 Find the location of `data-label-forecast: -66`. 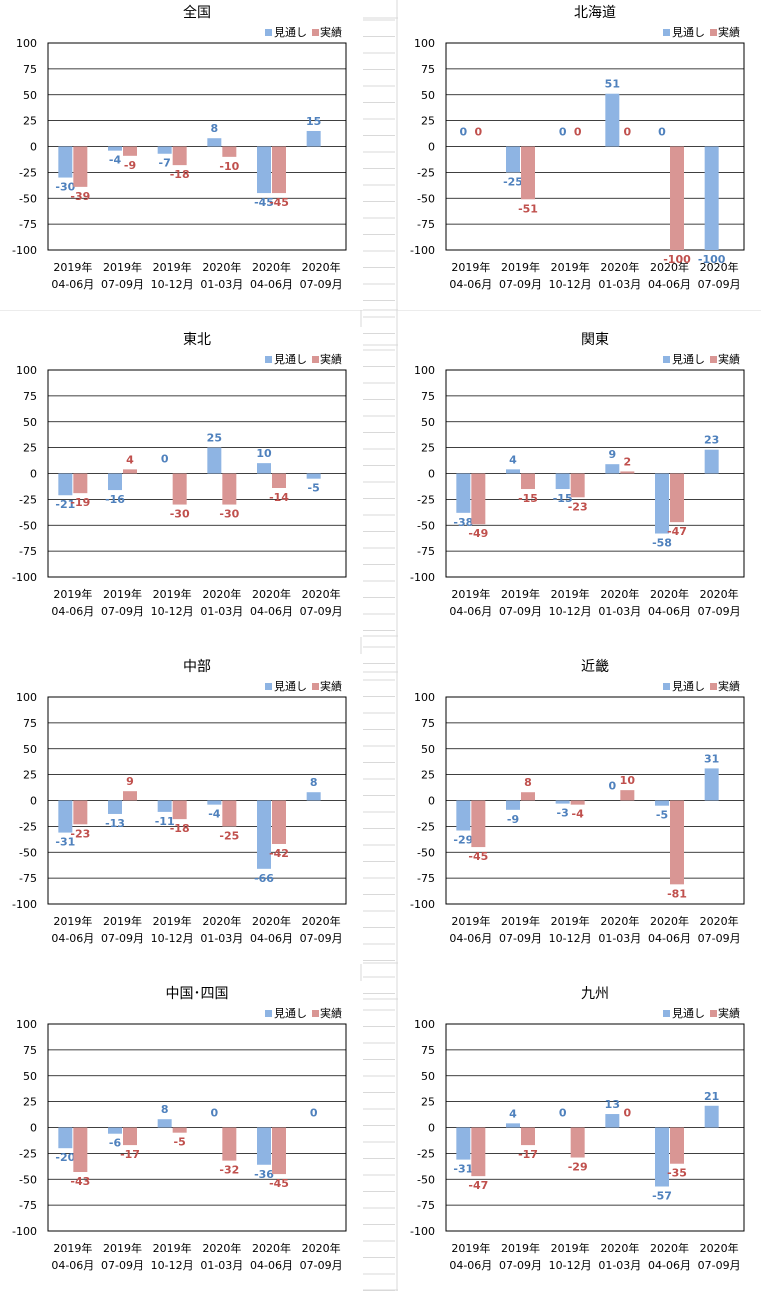

data-label-forecast: -66 is located at coordinates (264, 878).